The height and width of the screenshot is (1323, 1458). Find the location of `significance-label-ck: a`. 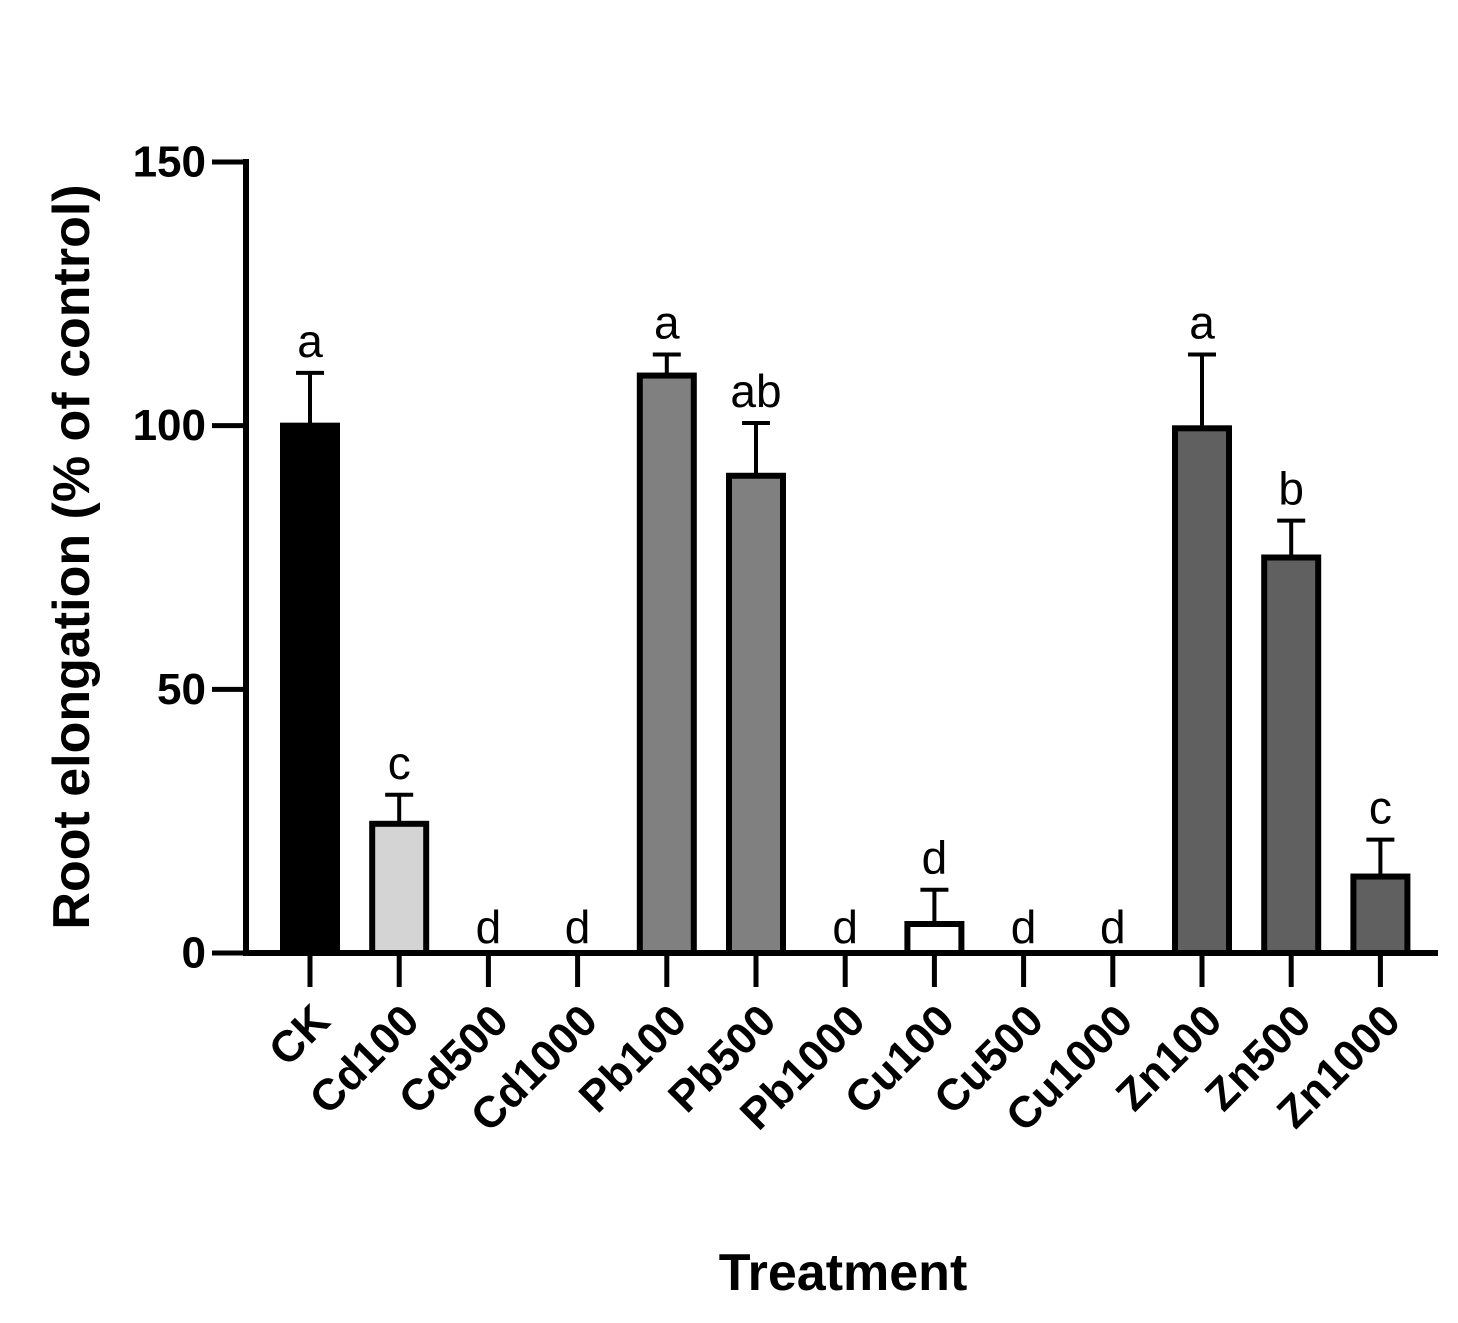

significance-label-ck: a is located at coordinates (310, 341).